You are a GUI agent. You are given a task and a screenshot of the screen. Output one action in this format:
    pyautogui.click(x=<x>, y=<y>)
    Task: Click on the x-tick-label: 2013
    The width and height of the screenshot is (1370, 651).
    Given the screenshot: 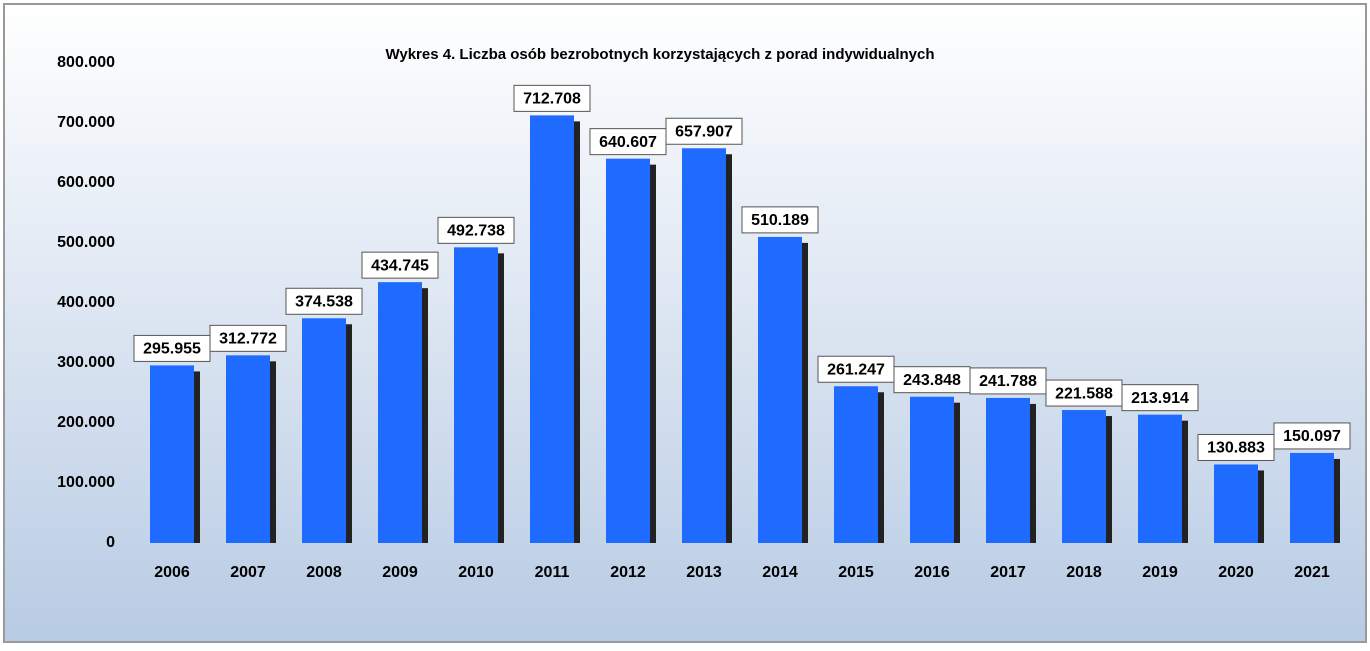 What is the action you would take?
    pyautogui.click(x=704, y=572)
    